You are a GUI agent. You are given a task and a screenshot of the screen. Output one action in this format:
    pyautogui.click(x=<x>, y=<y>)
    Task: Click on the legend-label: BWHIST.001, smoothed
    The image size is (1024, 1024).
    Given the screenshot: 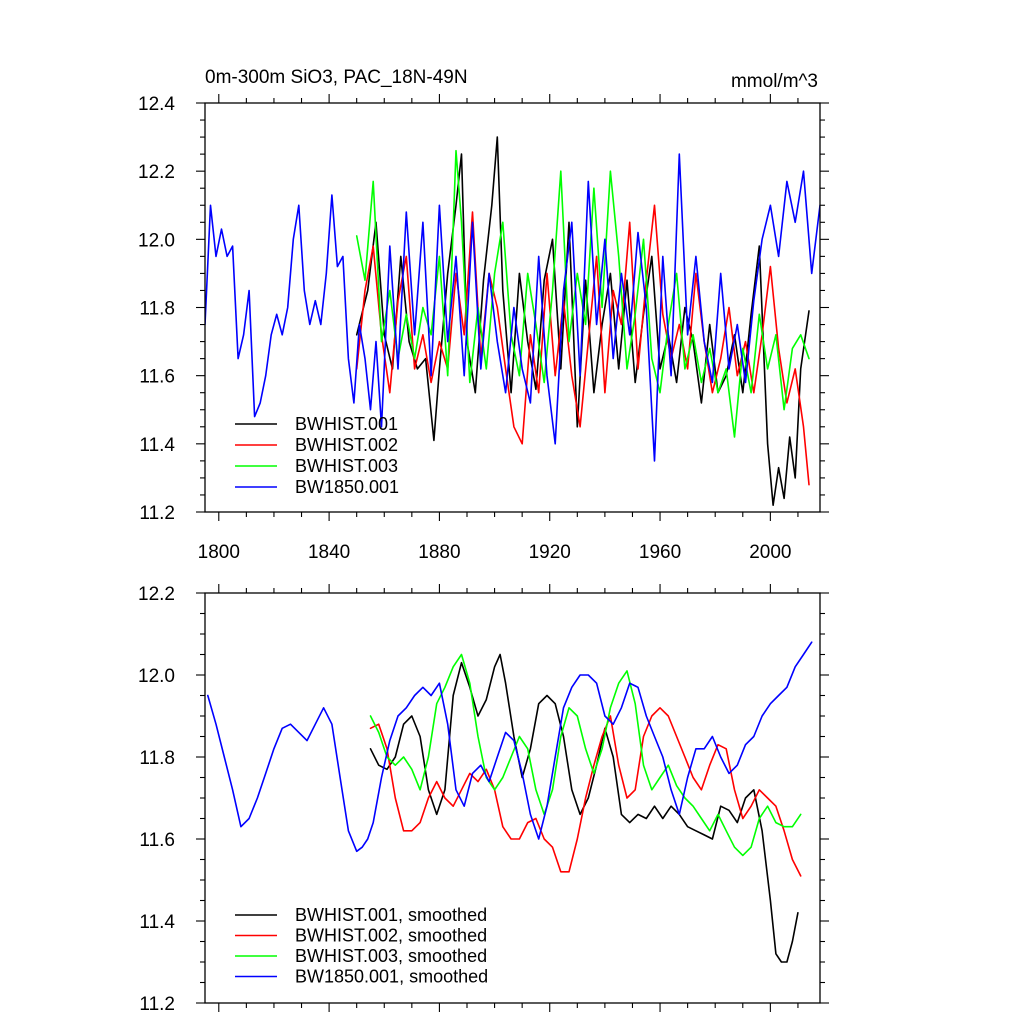 What is the action you would take?
    pyautogui.click(x=391, y=915)
    